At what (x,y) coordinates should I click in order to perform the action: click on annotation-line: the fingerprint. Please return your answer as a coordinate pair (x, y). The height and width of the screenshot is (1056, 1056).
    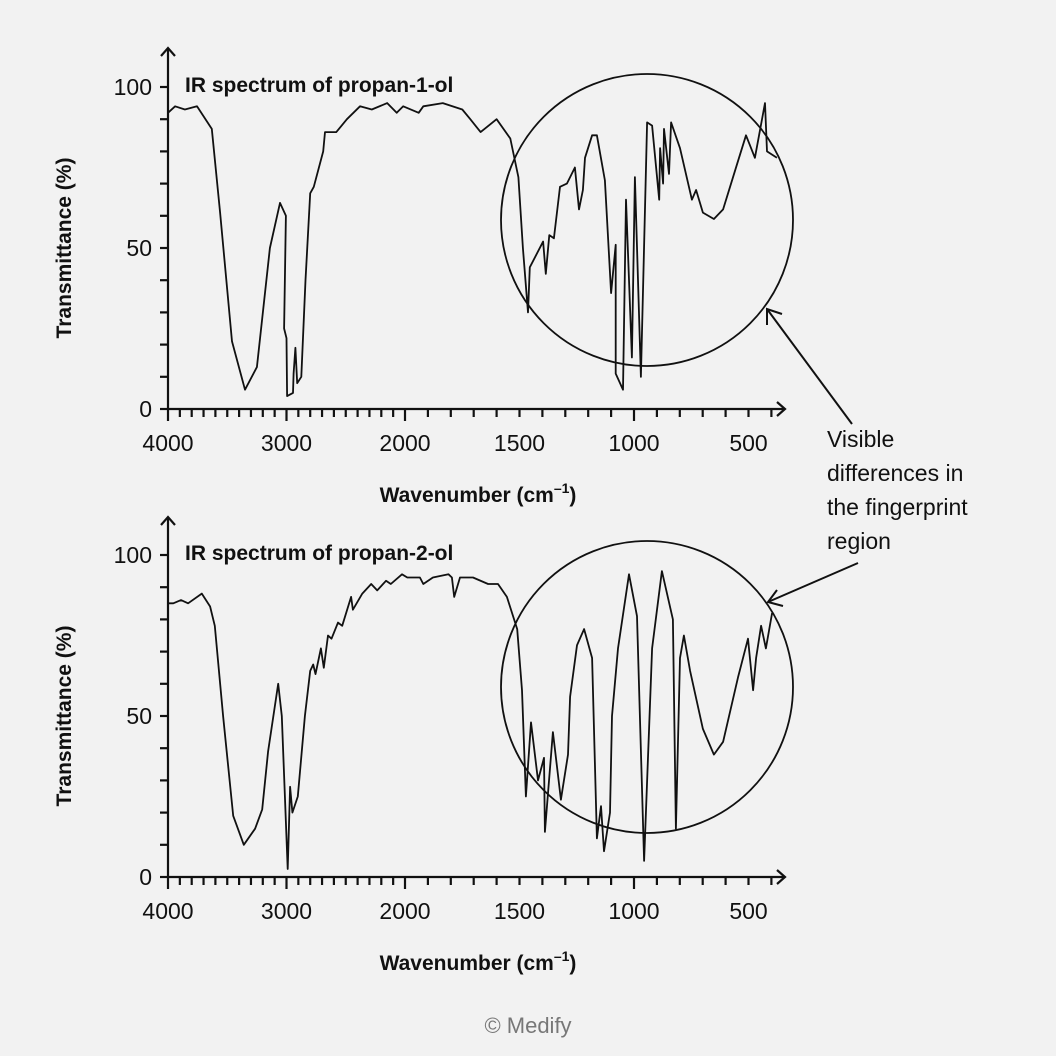
    Looking at the image, I should click on (897, 507).